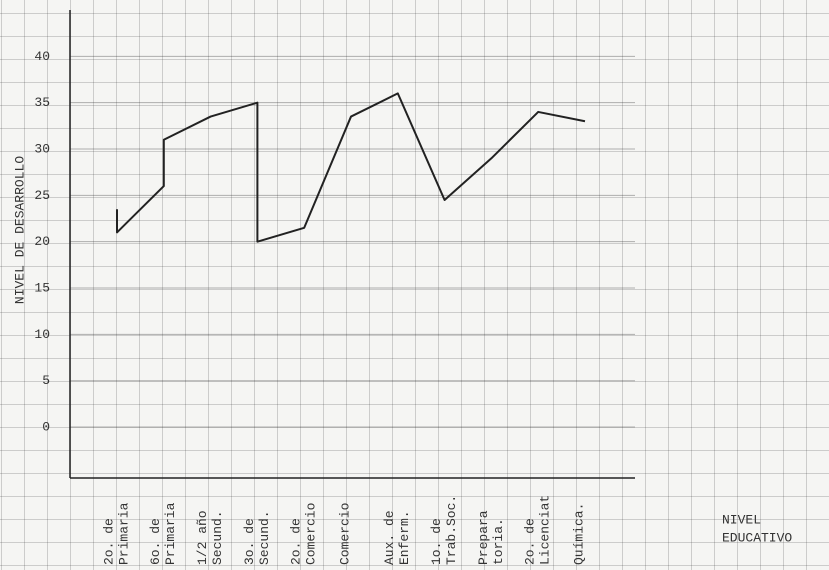 This screenshot has width=829, height=570. What do you see at coordinates (483, 537) in the screenshot?
I see `x-tick-label: Prepara` at bounding box center [483, 537].